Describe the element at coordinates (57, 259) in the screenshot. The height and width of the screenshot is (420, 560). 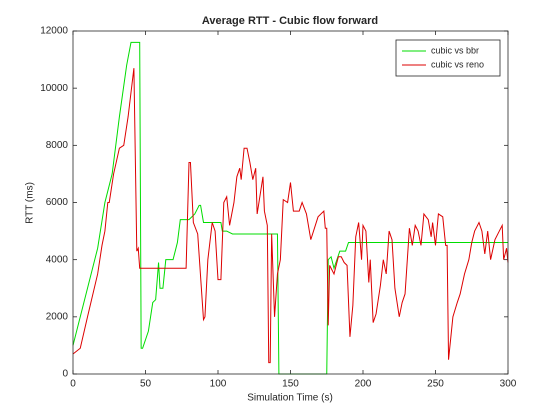
I see `y-tick-label: 4000` at that location.